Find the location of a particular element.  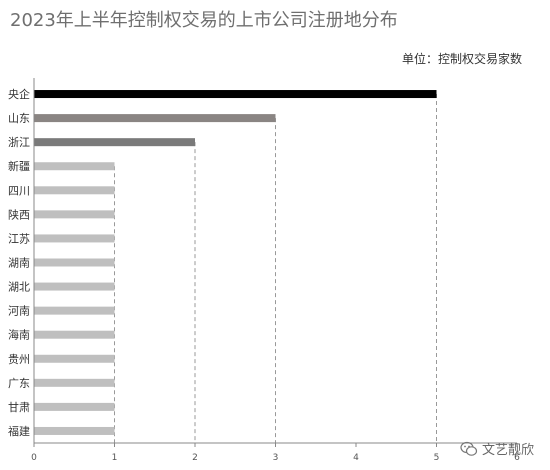

x-tick-label: 2 is located at coordinates (195, 458).